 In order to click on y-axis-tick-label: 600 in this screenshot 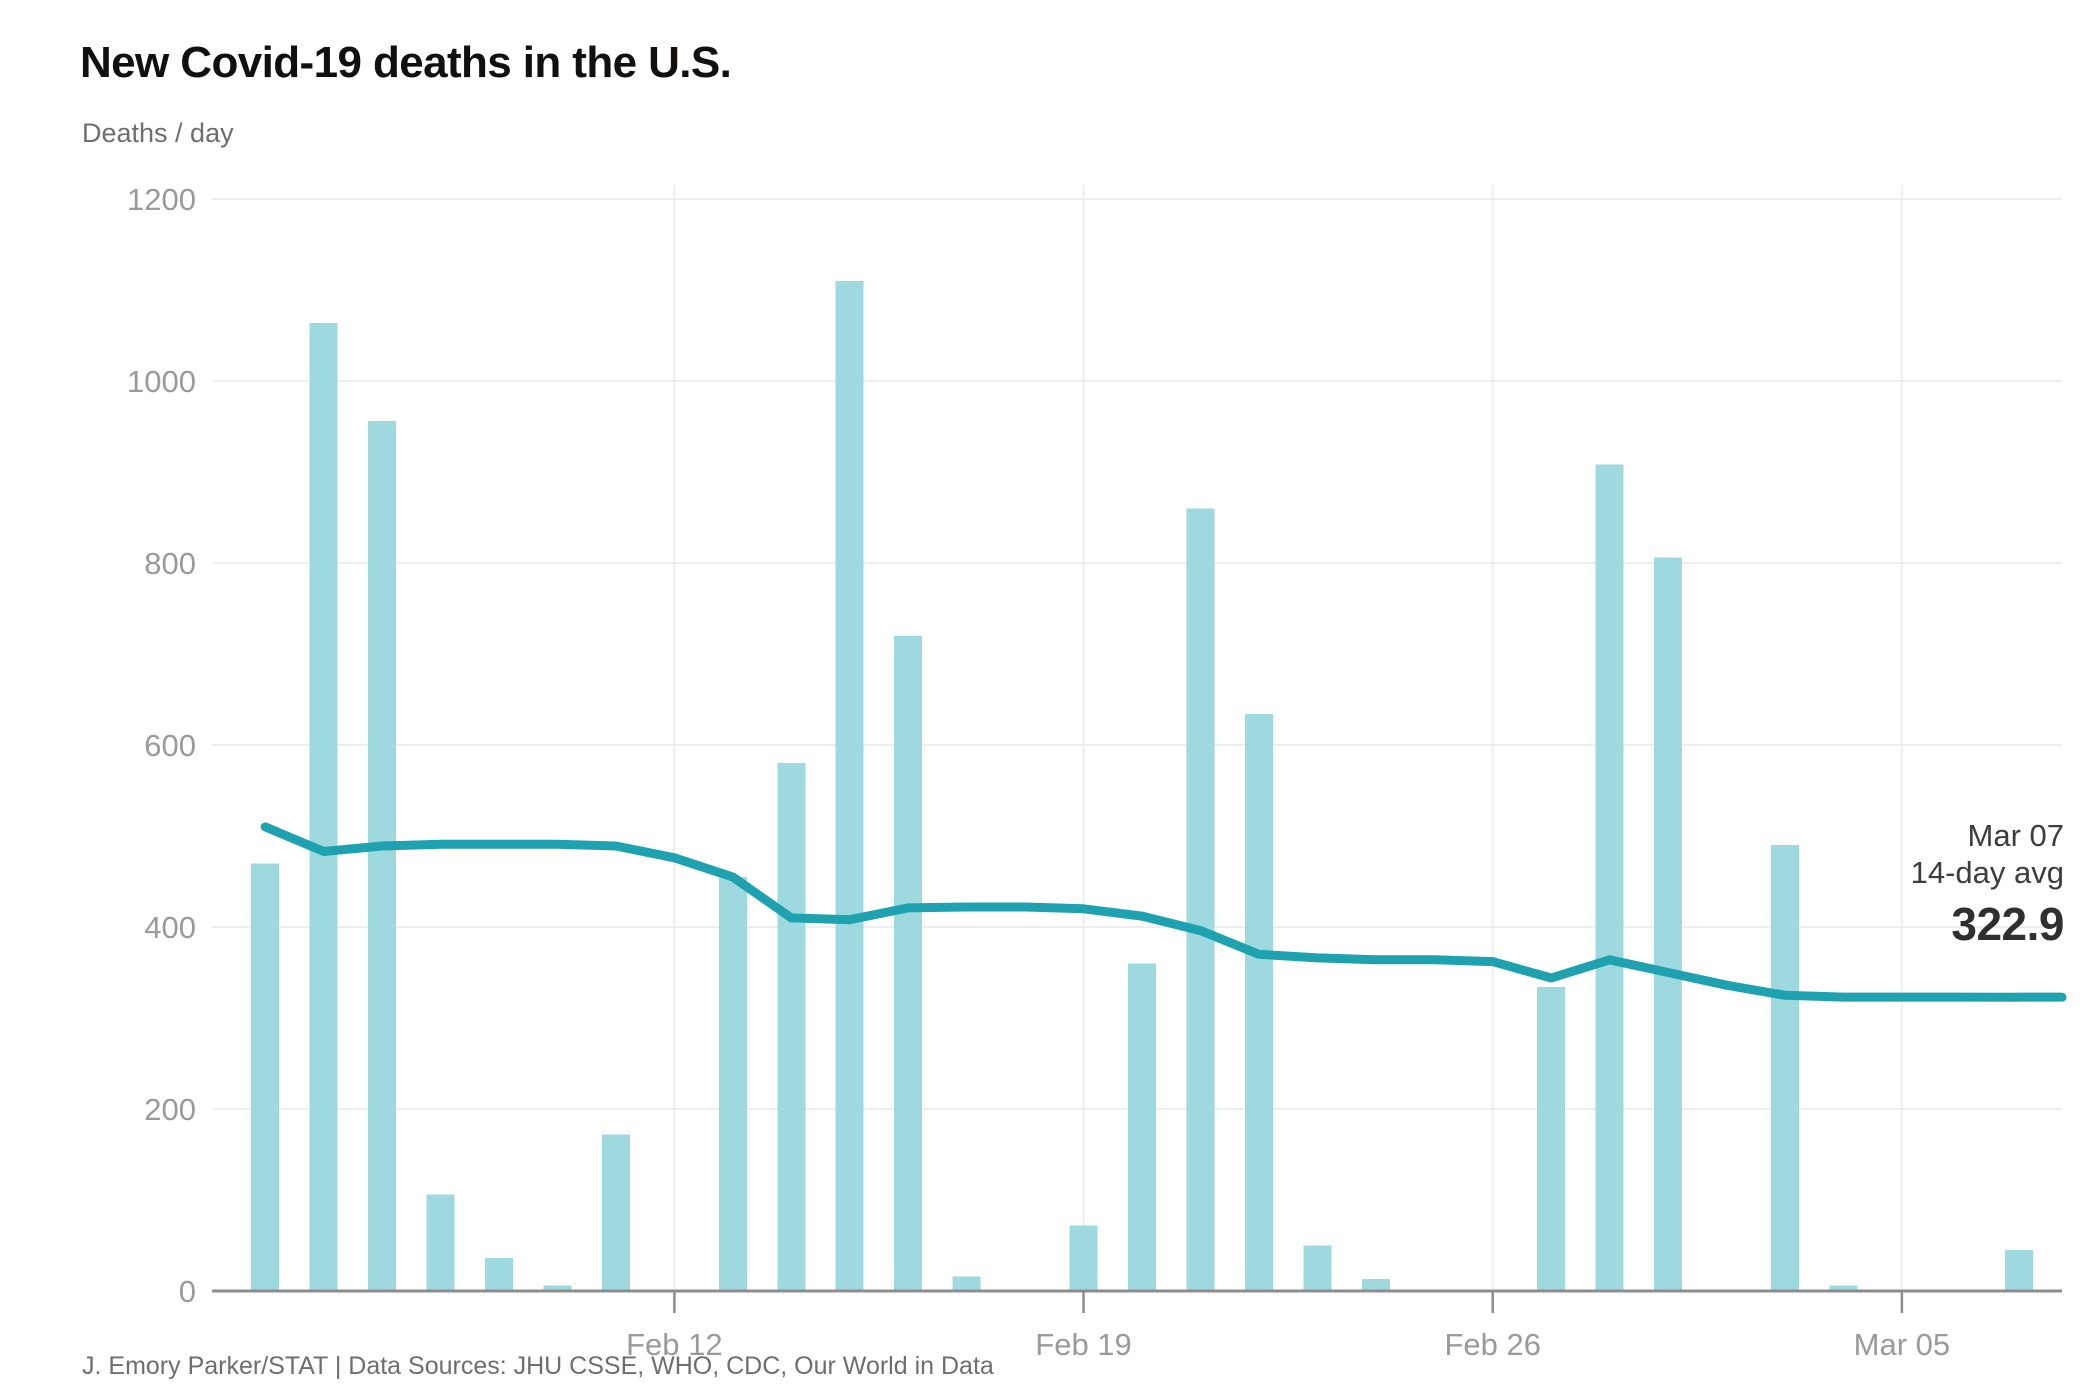, I will do `click(170, 745)`.